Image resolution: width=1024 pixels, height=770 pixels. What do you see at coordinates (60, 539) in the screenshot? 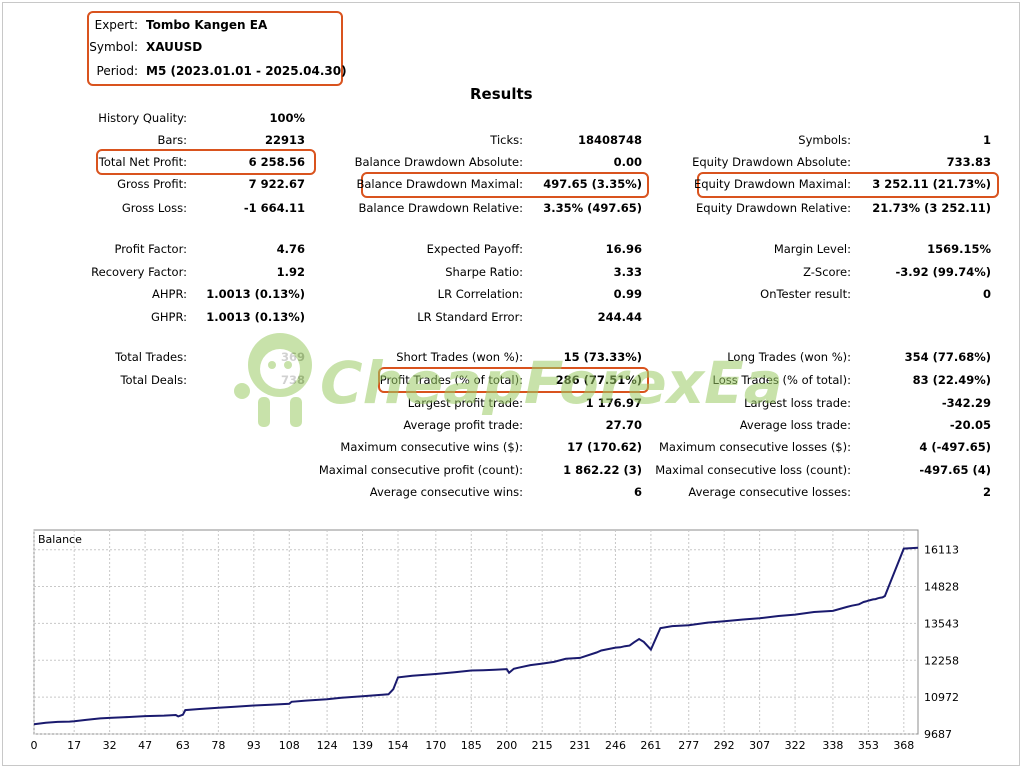
I see `chart-title: Balance` at bounding box center [60, 539].